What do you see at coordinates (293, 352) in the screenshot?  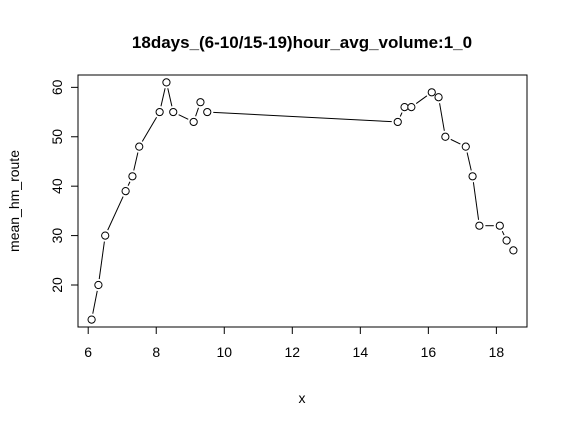 I see `x-tick-label: 12` at bounding box center [293, 352].